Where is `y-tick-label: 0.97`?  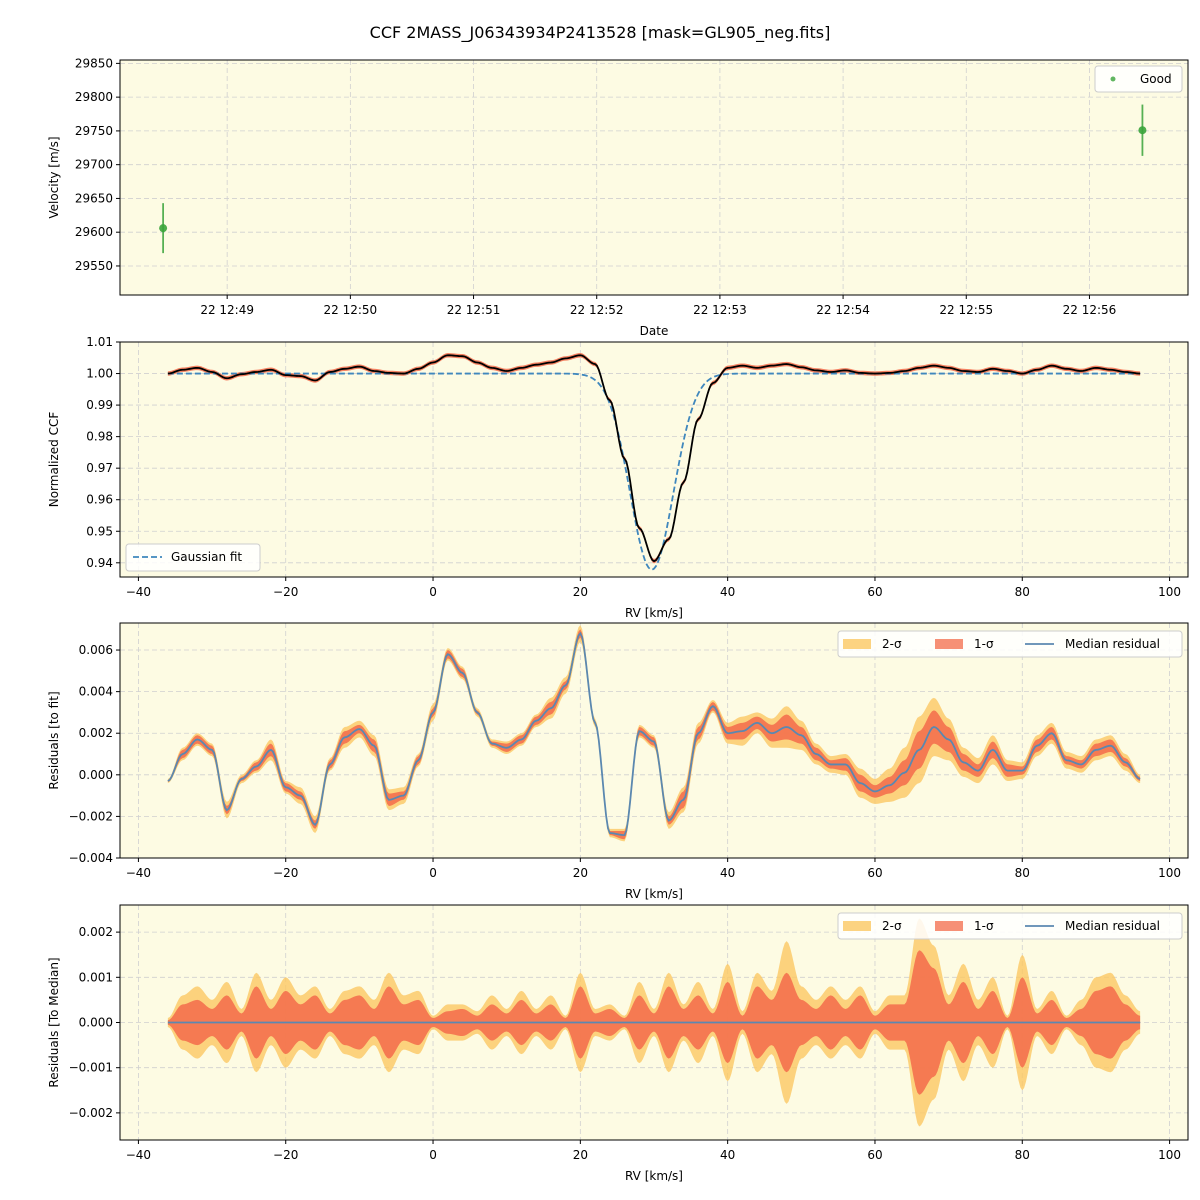
y-tick-label: 0.97 is located at coordinates (99, 468).